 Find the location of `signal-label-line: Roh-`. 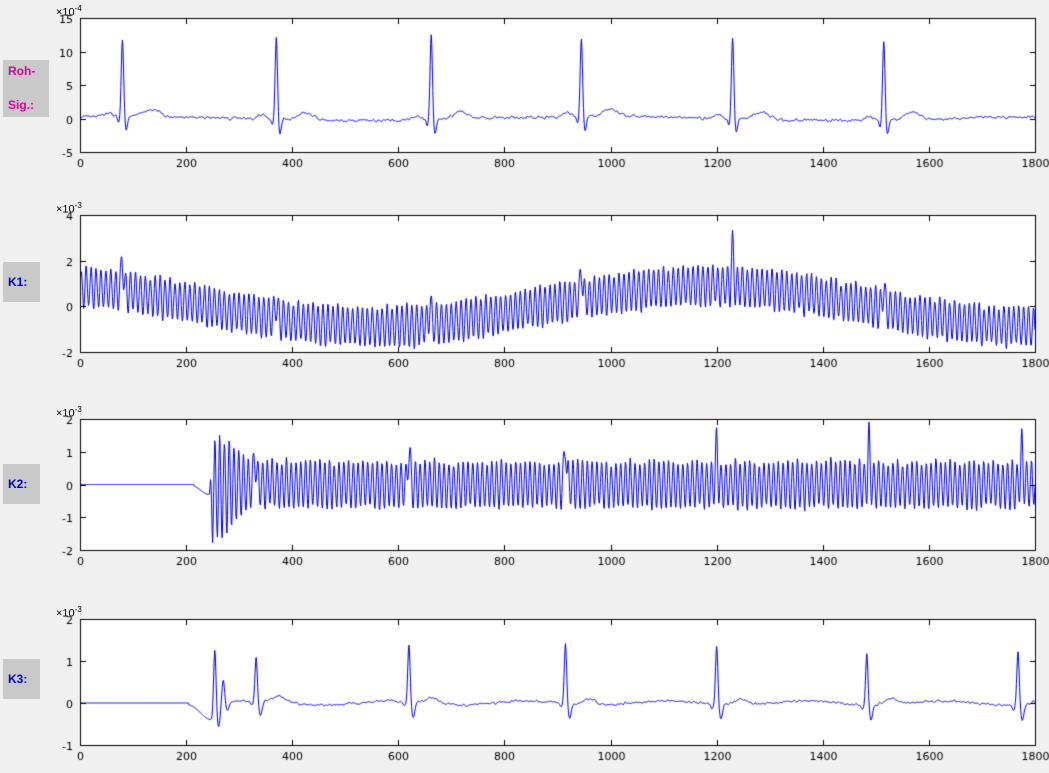

signal-label-line: Roh- is located at coordinates (22, 71).